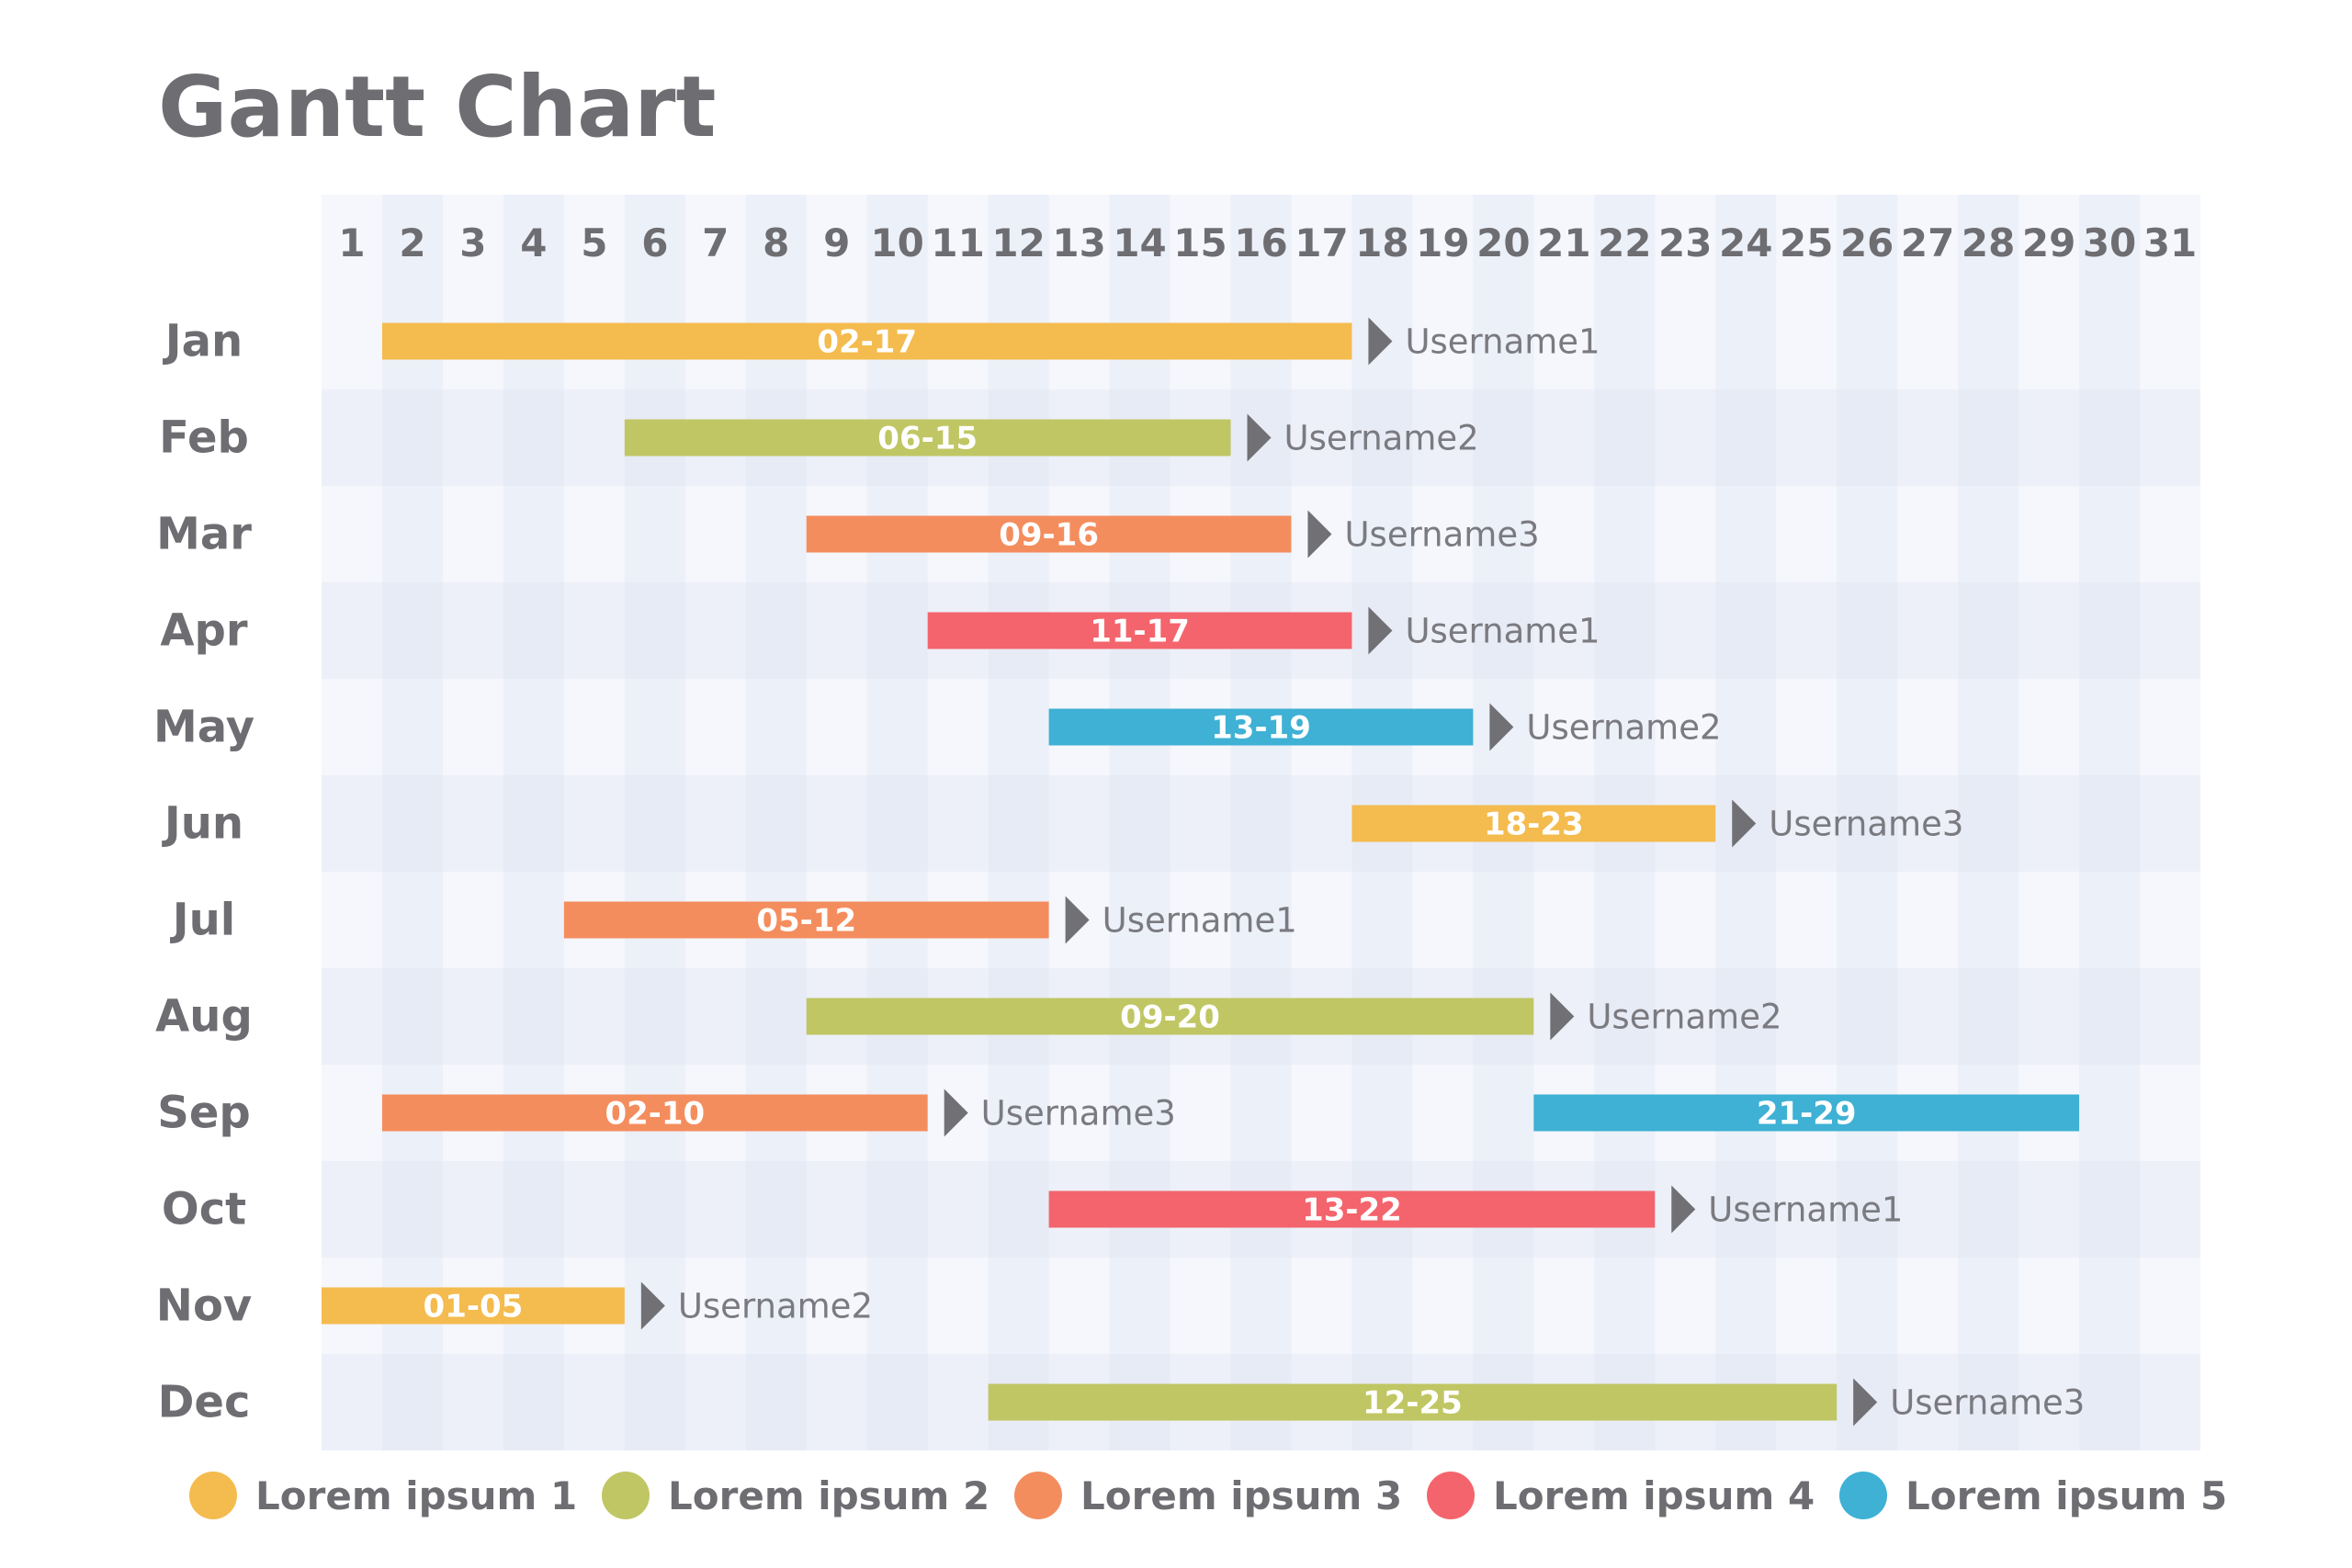 This screenshot has height=1568, width=2352. Describe the element at coordinates (1381, 243) in the screenshot. I see `day-tick-label: 18` at that location.